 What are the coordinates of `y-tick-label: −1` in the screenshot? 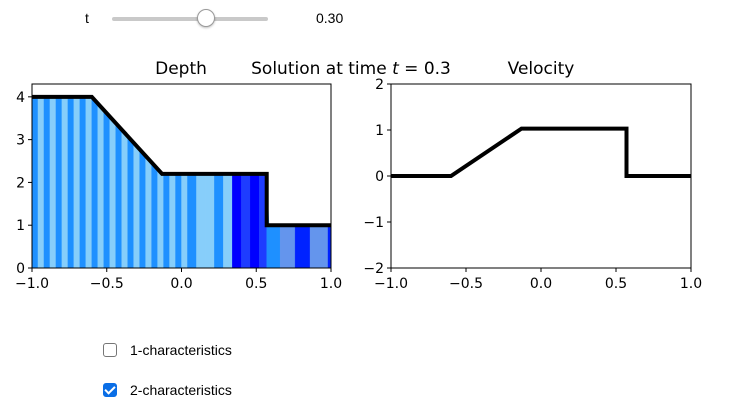 It's located at (373, 223).